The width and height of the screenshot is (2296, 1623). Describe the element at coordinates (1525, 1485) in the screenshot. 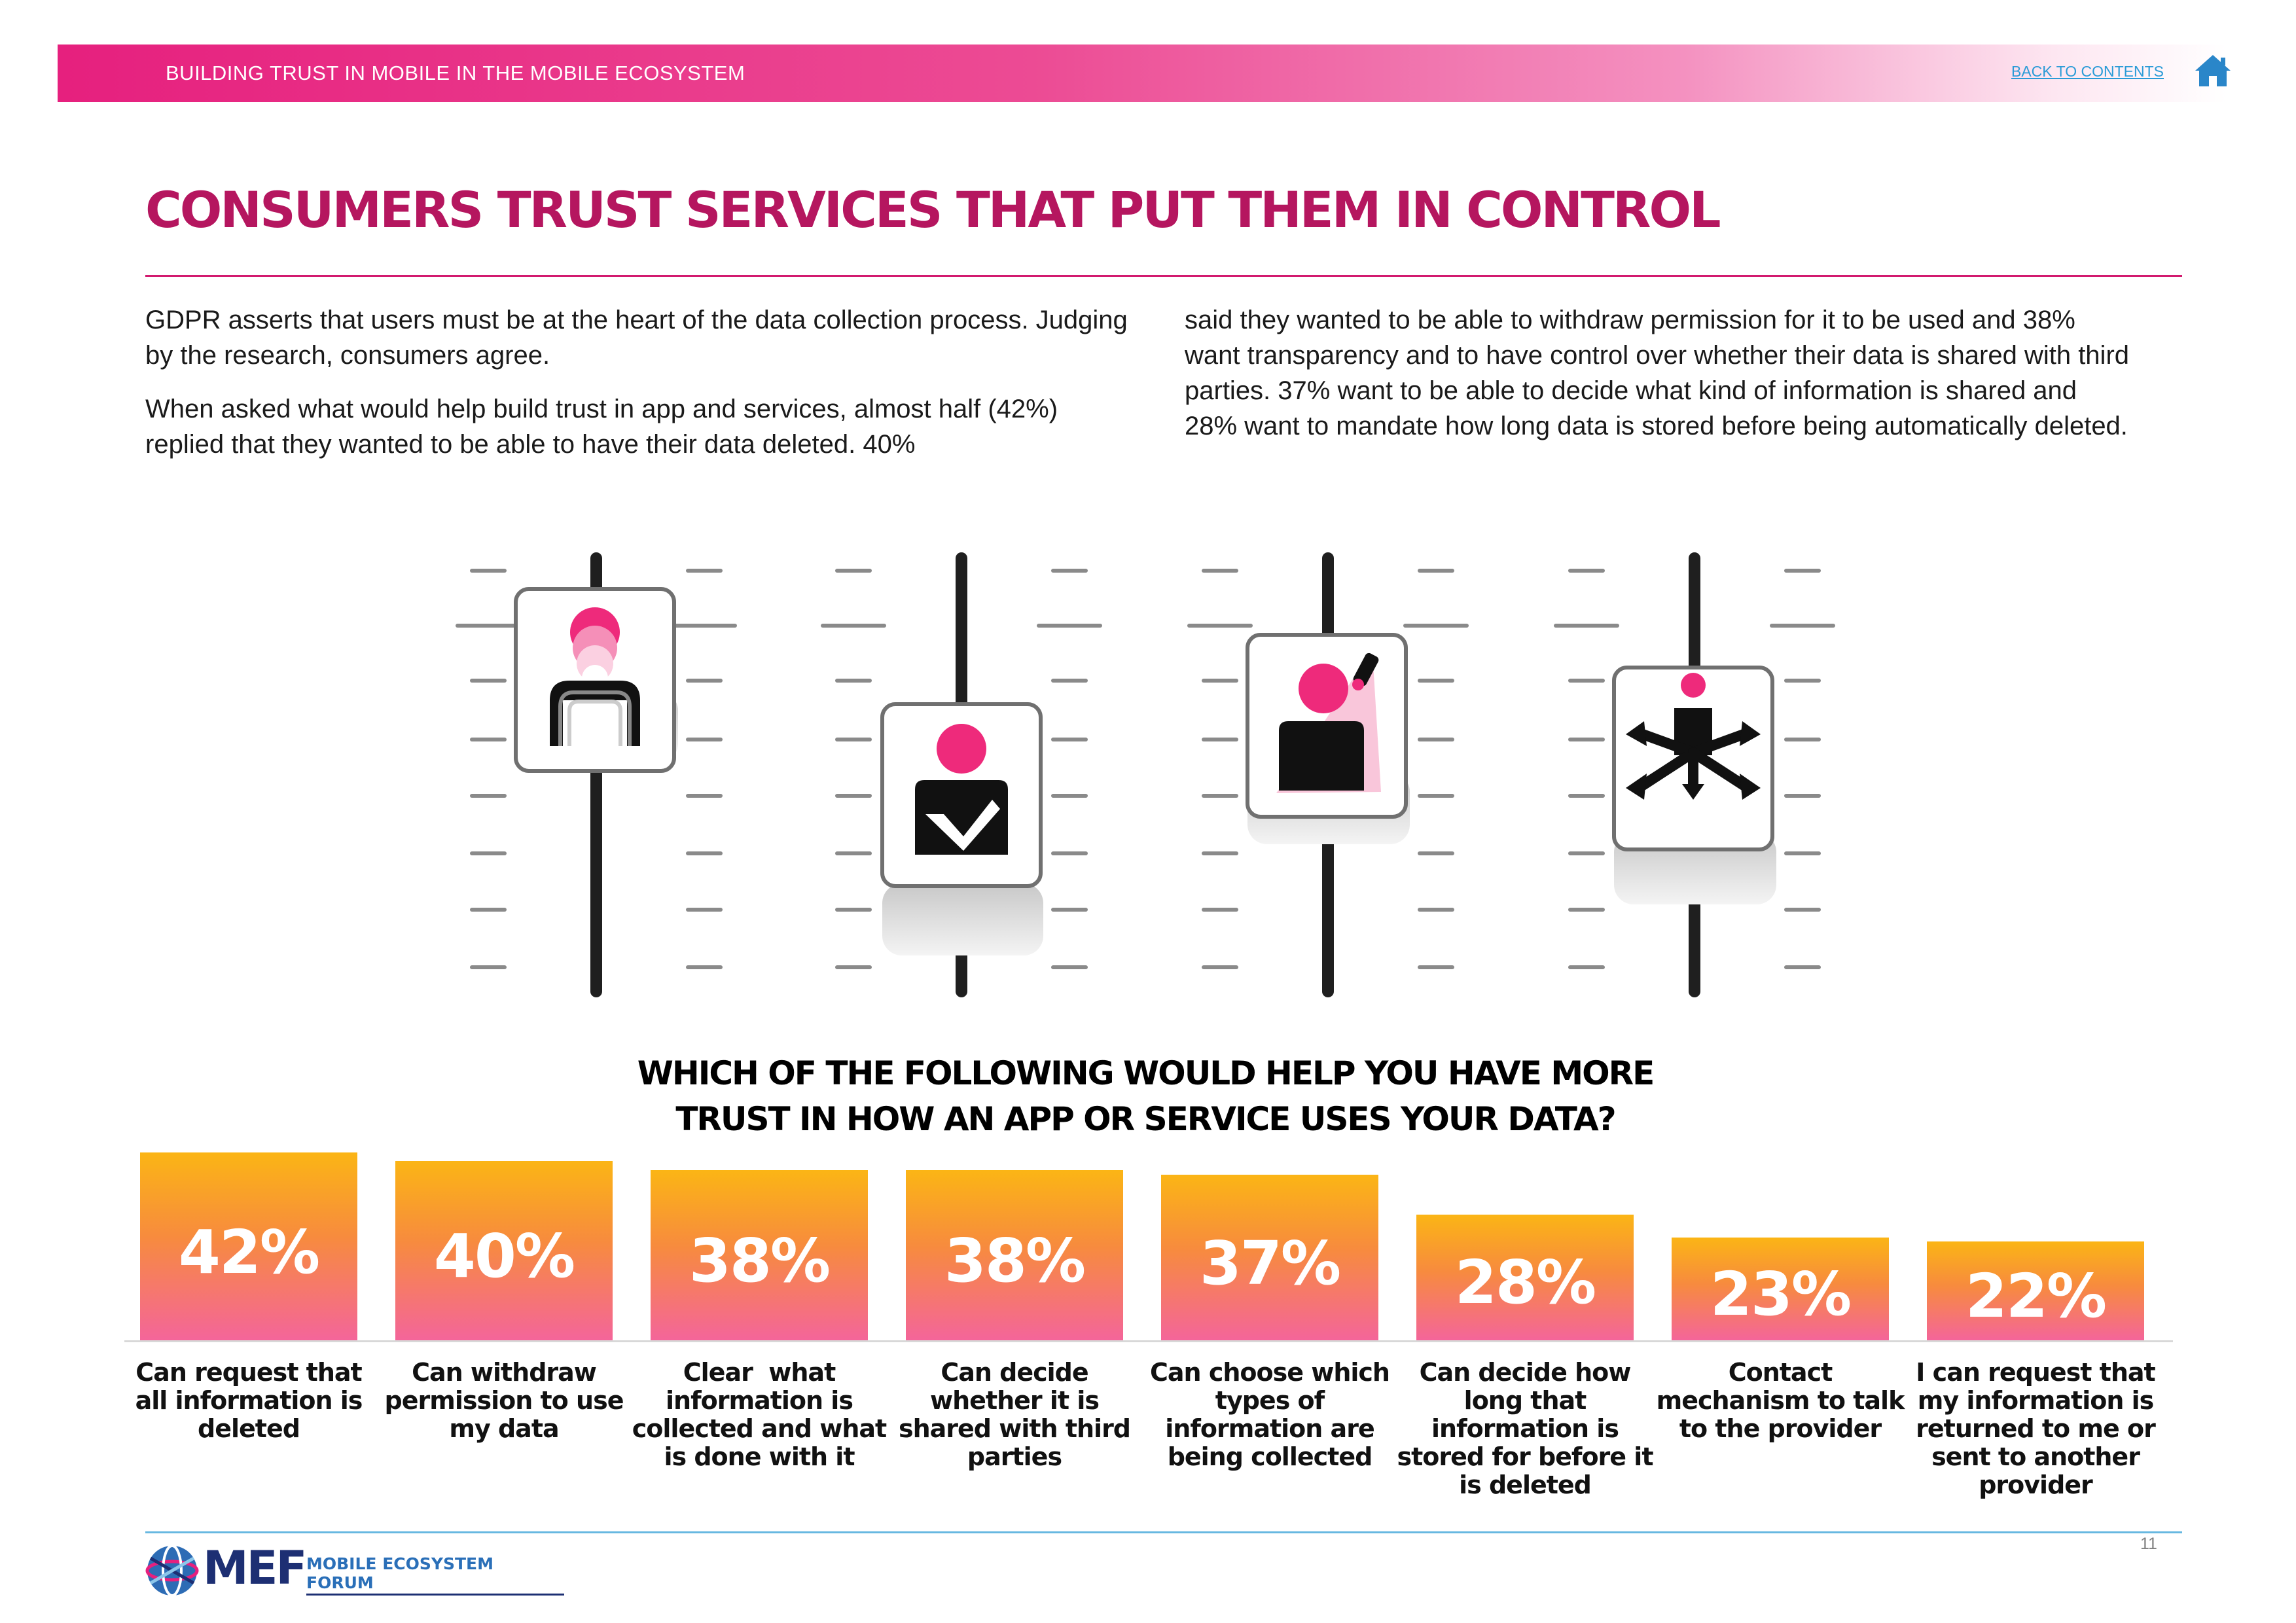

I see `category-label-line: is deleted` at that location.